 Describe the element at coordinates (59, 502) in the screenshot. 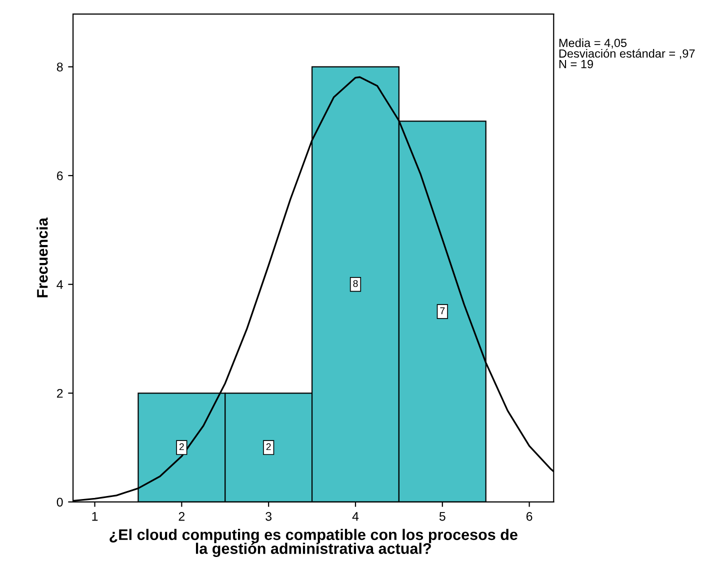

I see `y-tick-label: 0` at that location.